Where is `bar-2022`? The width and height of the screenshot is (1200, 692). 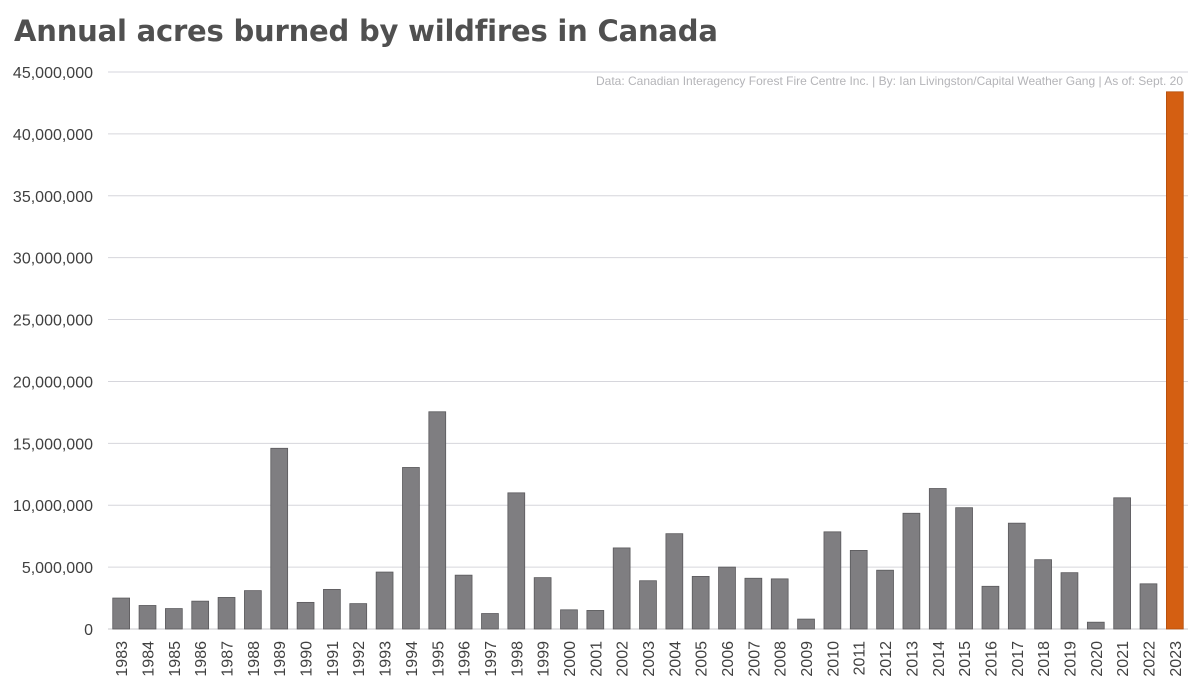
bar-2022 is located at coordinates (1148, 606).